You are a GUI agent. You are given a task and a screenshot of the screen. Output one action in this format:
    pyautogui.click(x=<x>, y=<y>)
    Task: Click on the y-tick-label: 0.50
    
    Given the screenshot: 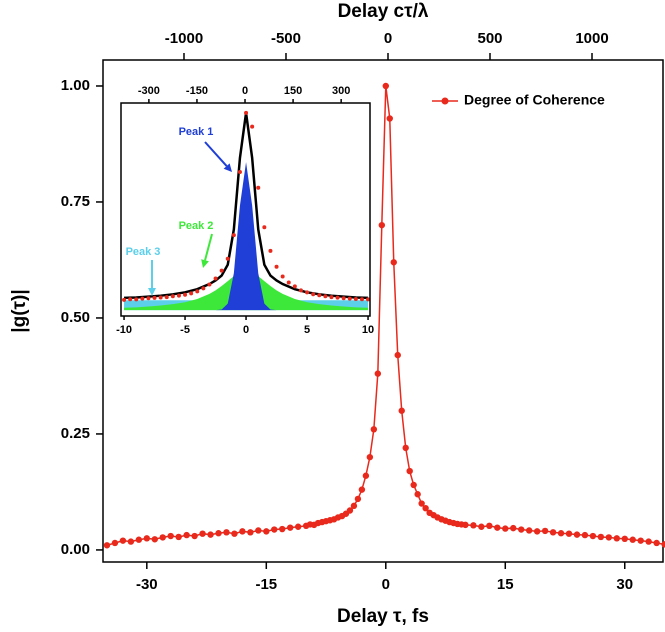 What is the action you would take?
    pyautogui.click(x=75, y=317)
    